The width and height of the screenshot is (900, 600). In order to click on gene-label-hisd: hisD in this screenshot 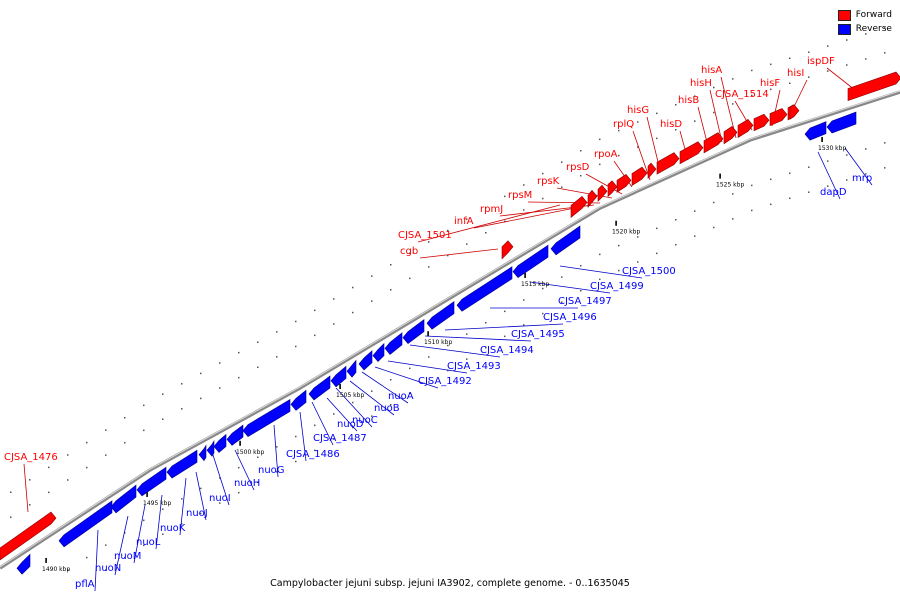, I will do `click(671, 124)`.